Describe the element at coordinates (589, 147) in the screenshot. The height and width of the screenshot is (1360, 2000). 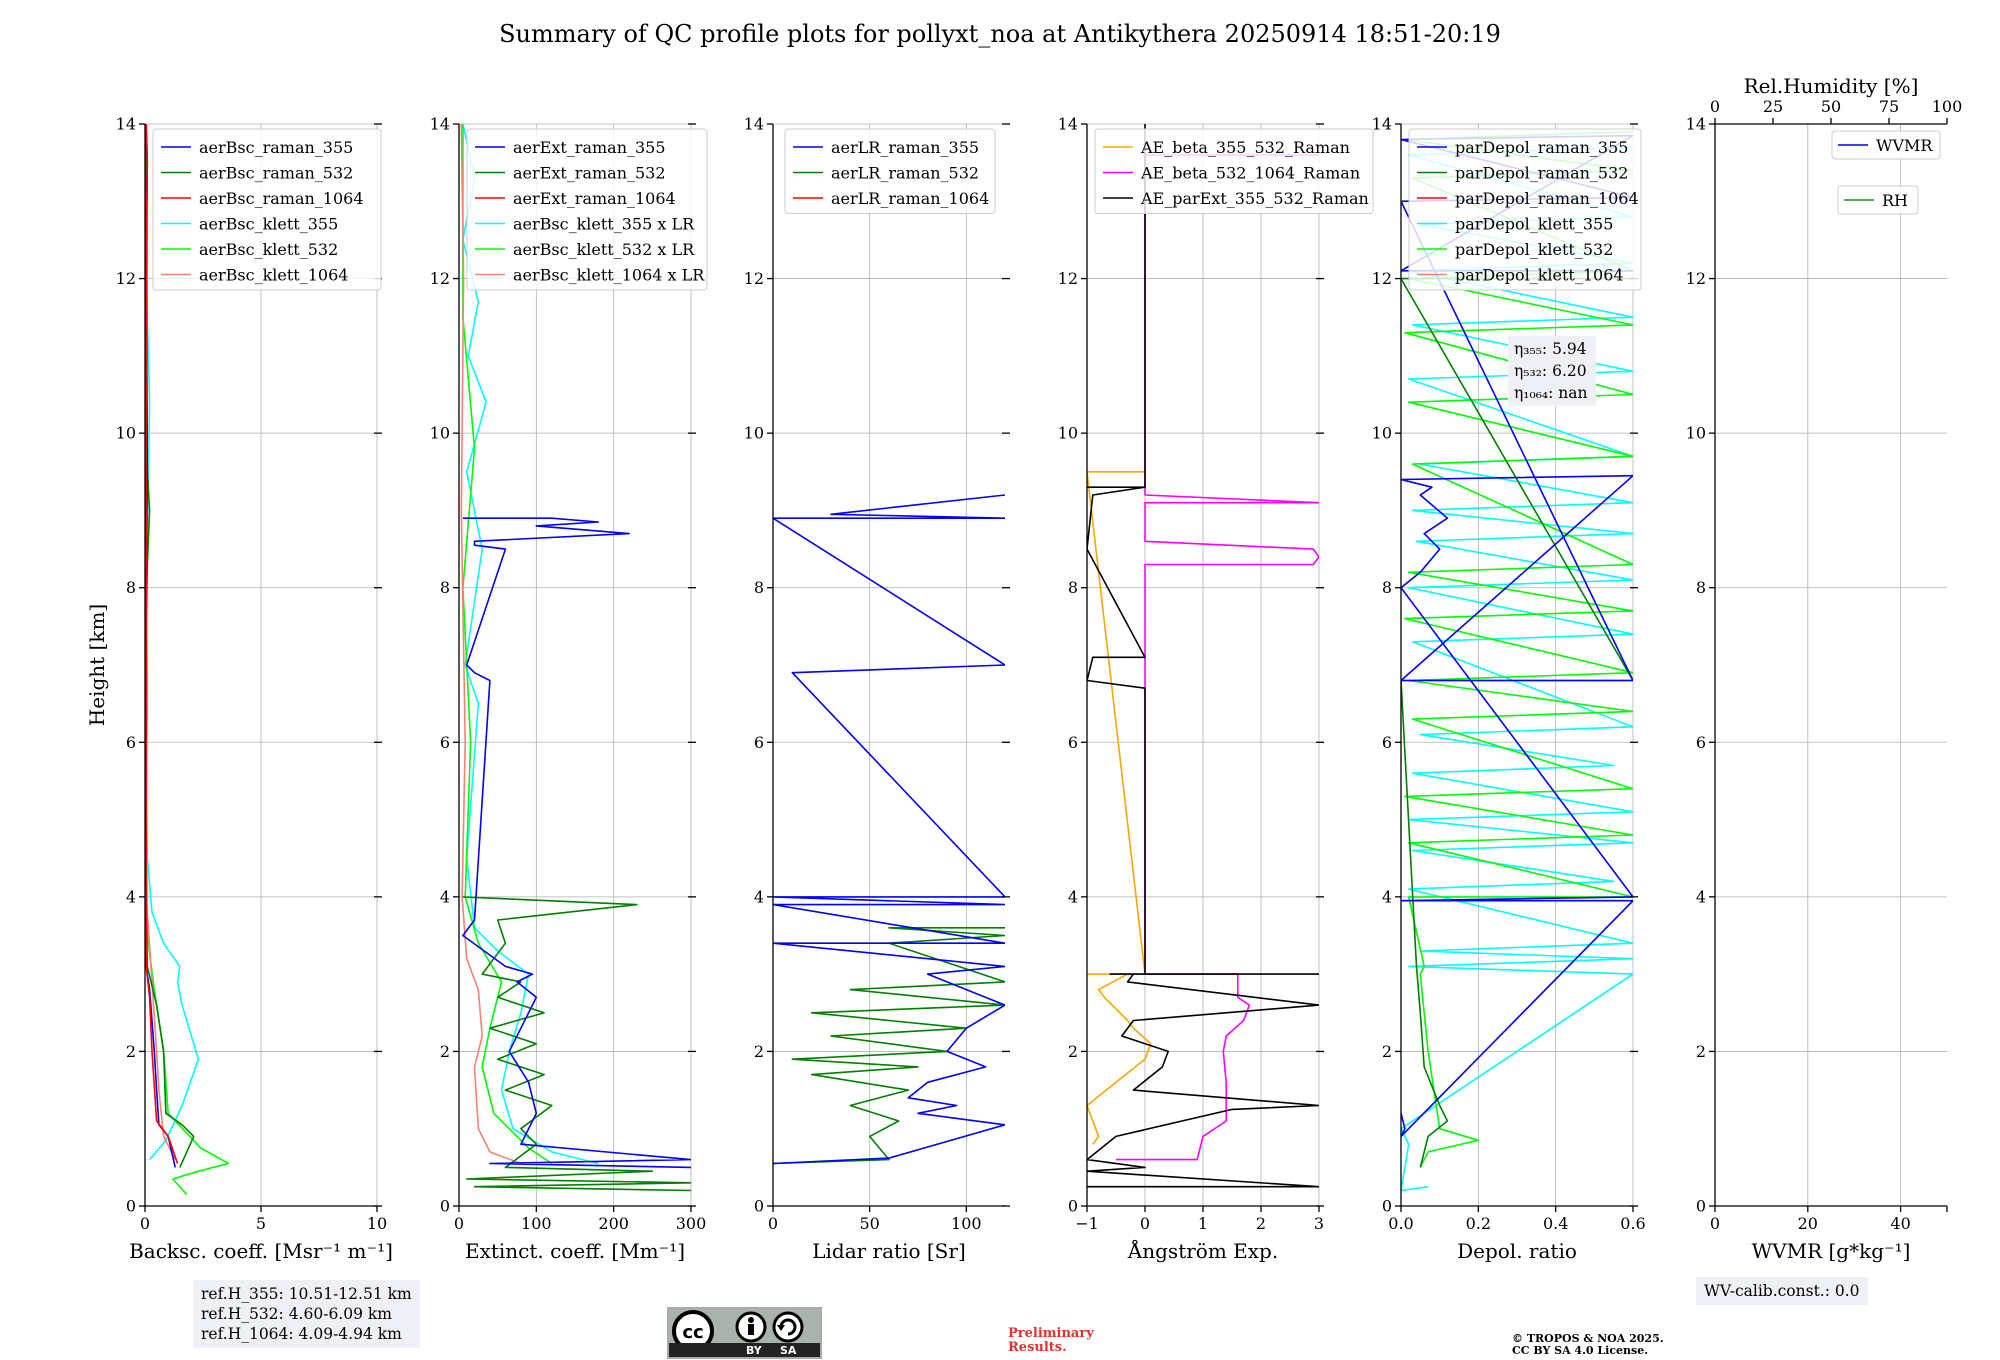
I see `legend-label-aerExt_raman_355: aerExt_raman_355` at that location.